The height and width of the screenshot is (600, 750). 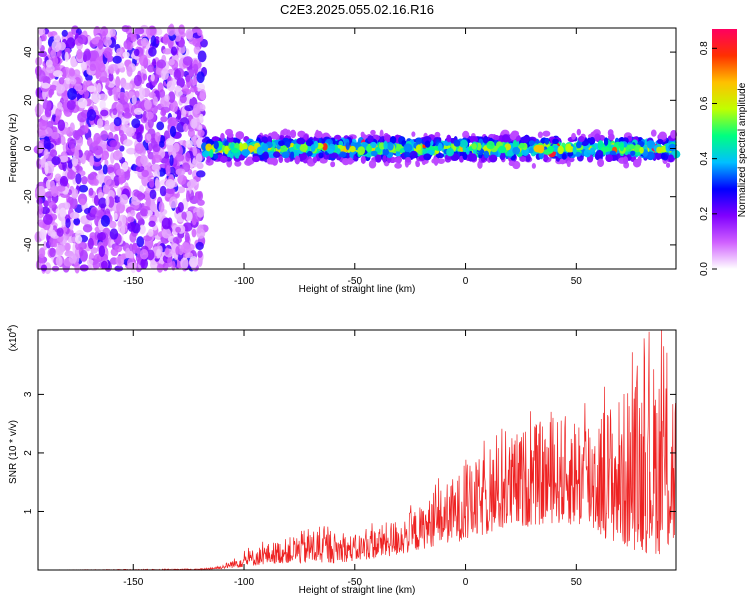 What do you see at coordinates (466, 281) in the screenshot?
I see `spectrogram-x-tick-label: 0` at bounding box center [466, 281].